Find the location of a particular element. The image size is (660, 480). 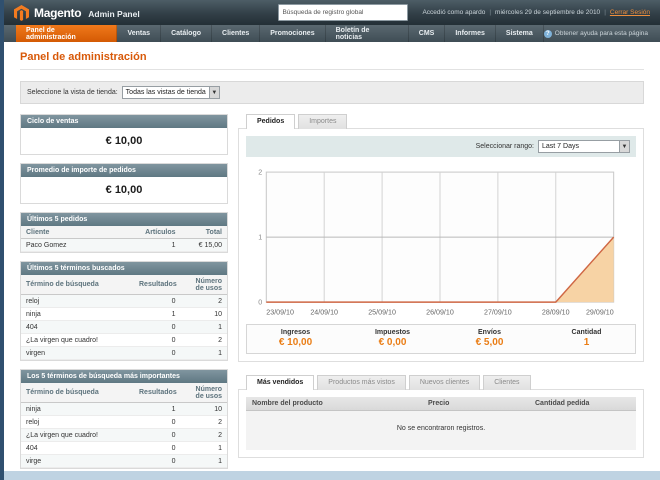

stat-value: 1 is located at coordinates (586, 343).